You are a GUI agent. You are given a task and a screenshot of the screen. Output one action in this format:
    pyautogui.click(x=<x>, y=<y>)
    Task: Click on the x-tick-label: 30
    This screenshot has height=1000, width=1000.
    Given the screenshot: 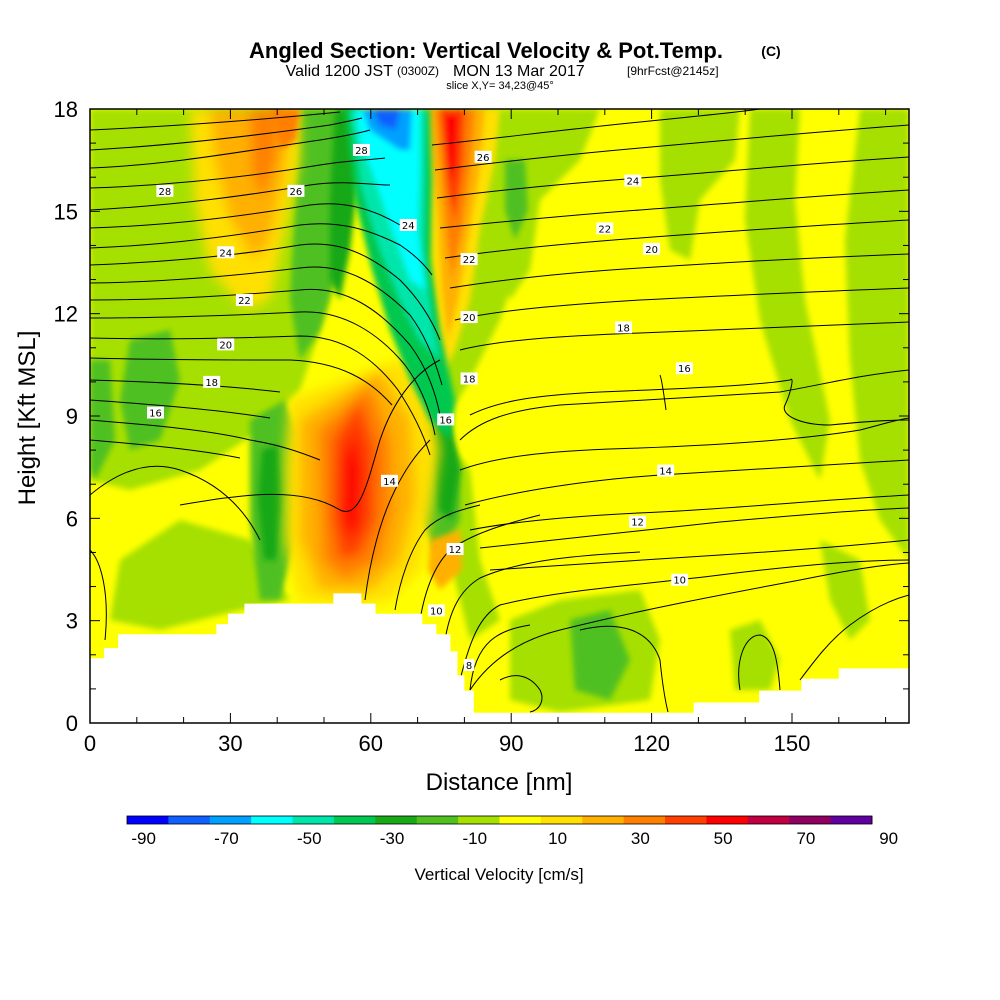 What is the action you would take?
    pyautogui.click(x=230, y=743)
    